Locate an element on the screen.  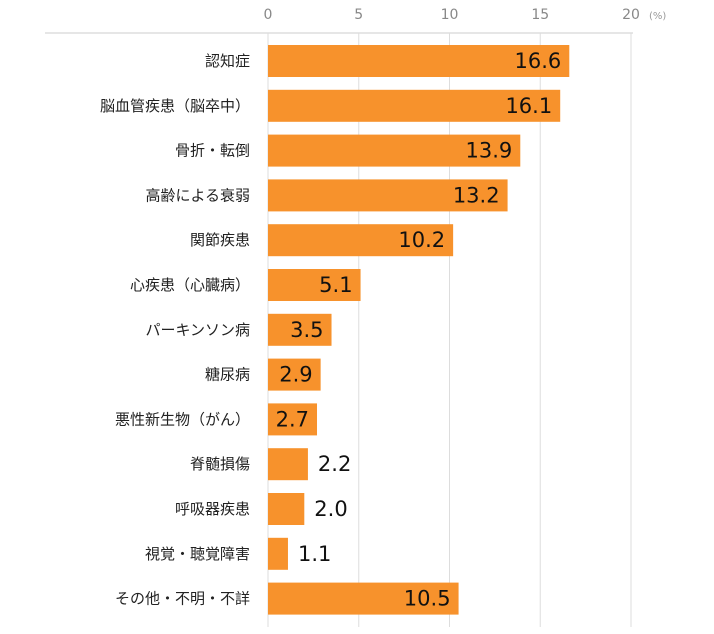
x-axis: (%) 0 5 10 15 20 is located at coordinates (465, 15).